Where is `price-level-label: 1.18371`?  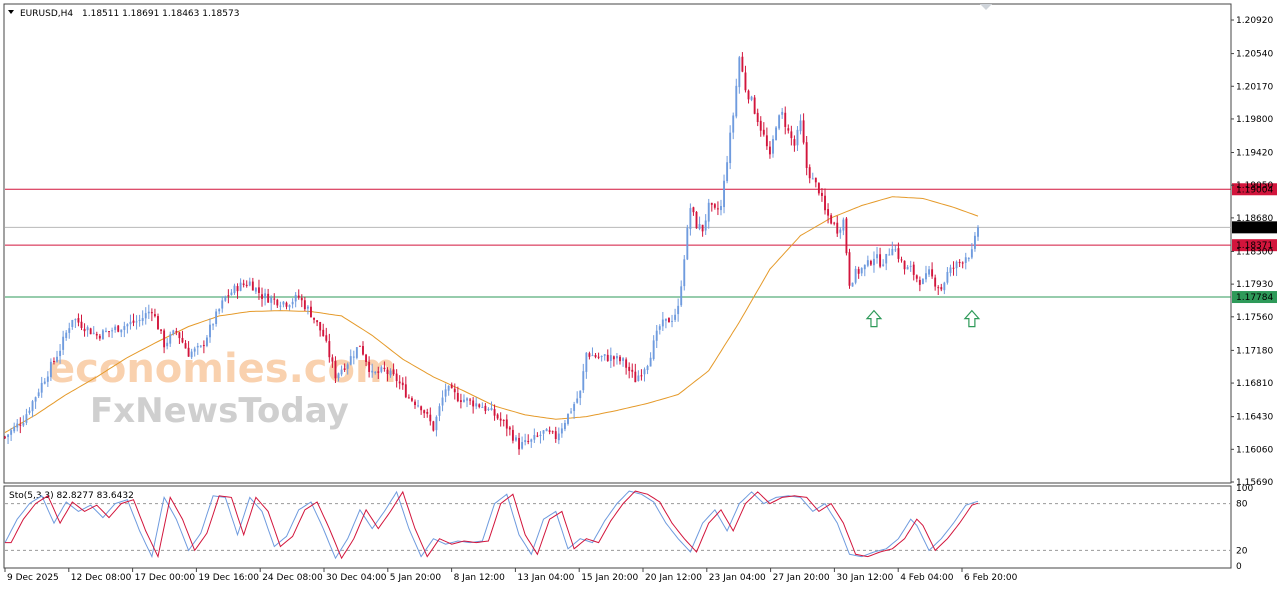 price-level-label: 1.18371 is located at coordinates (1254, 246).